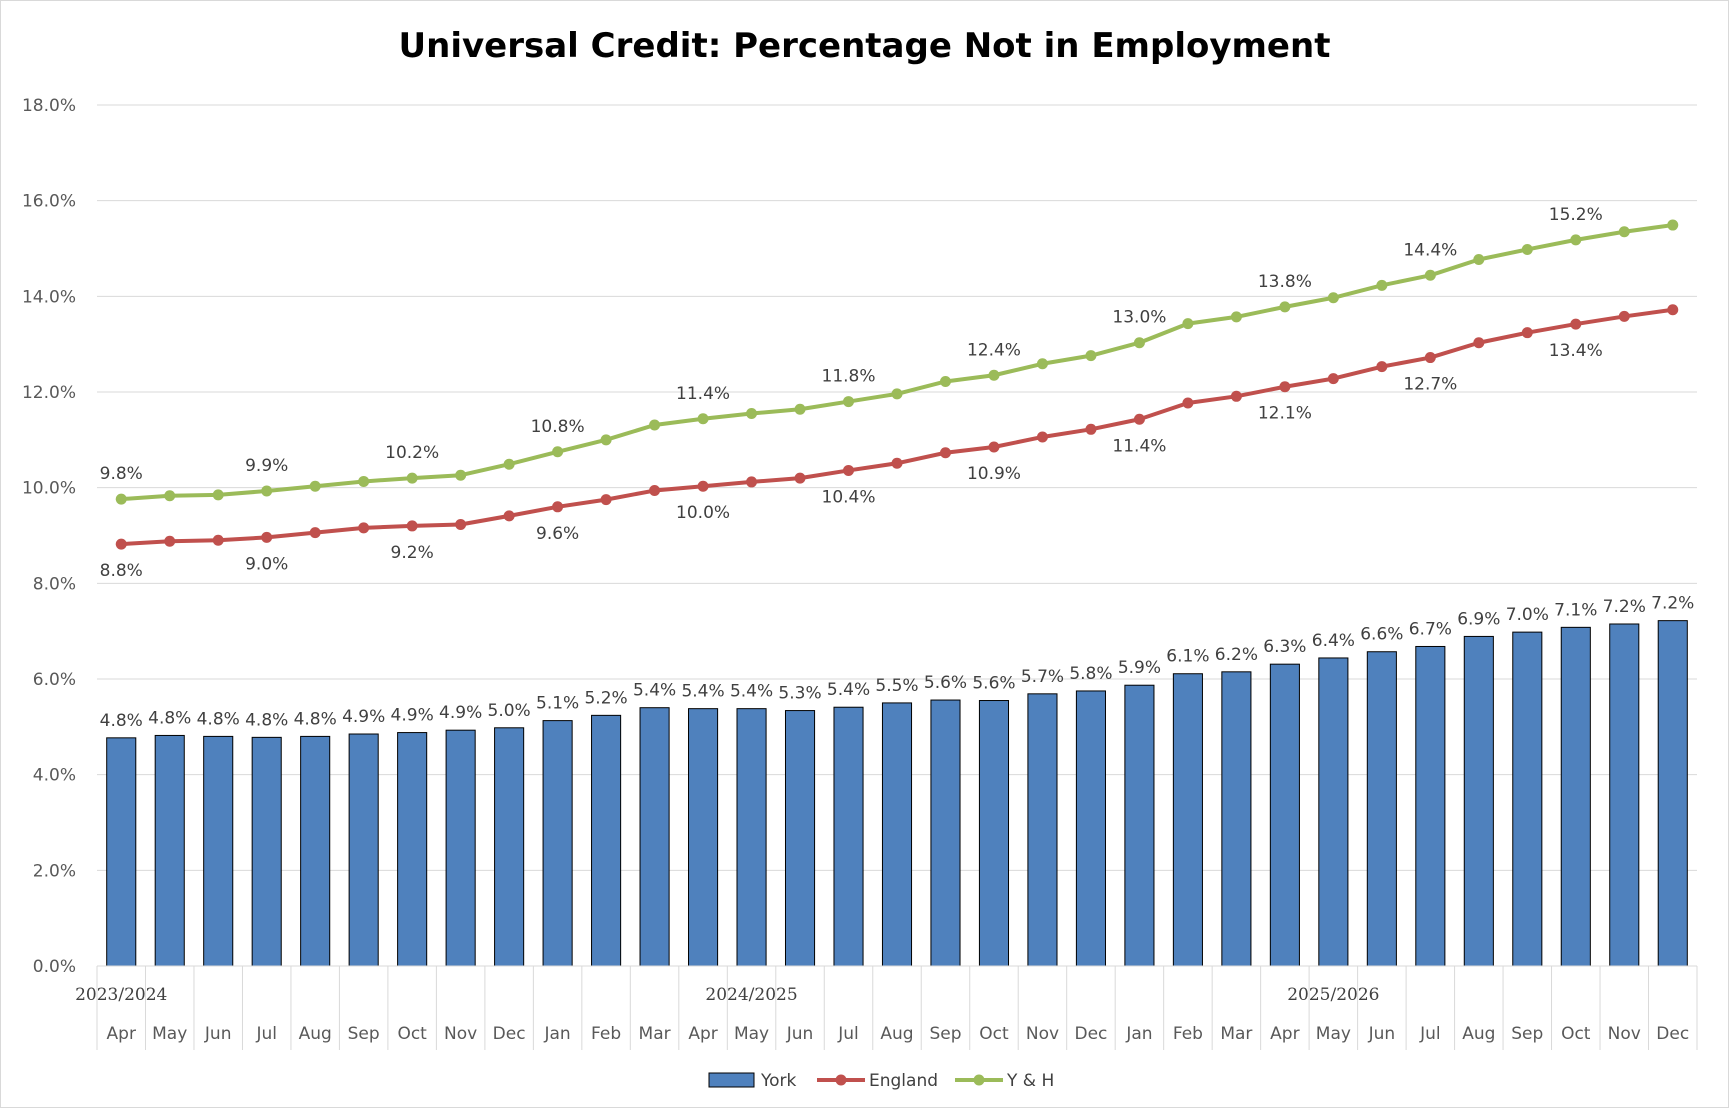 This screenshot has width=1729, height=1108. What do you see at coordinates (1576, 215) in the screenshot?
I see `yh-data-label: 15.2%` at bounding box center [1576, 215].